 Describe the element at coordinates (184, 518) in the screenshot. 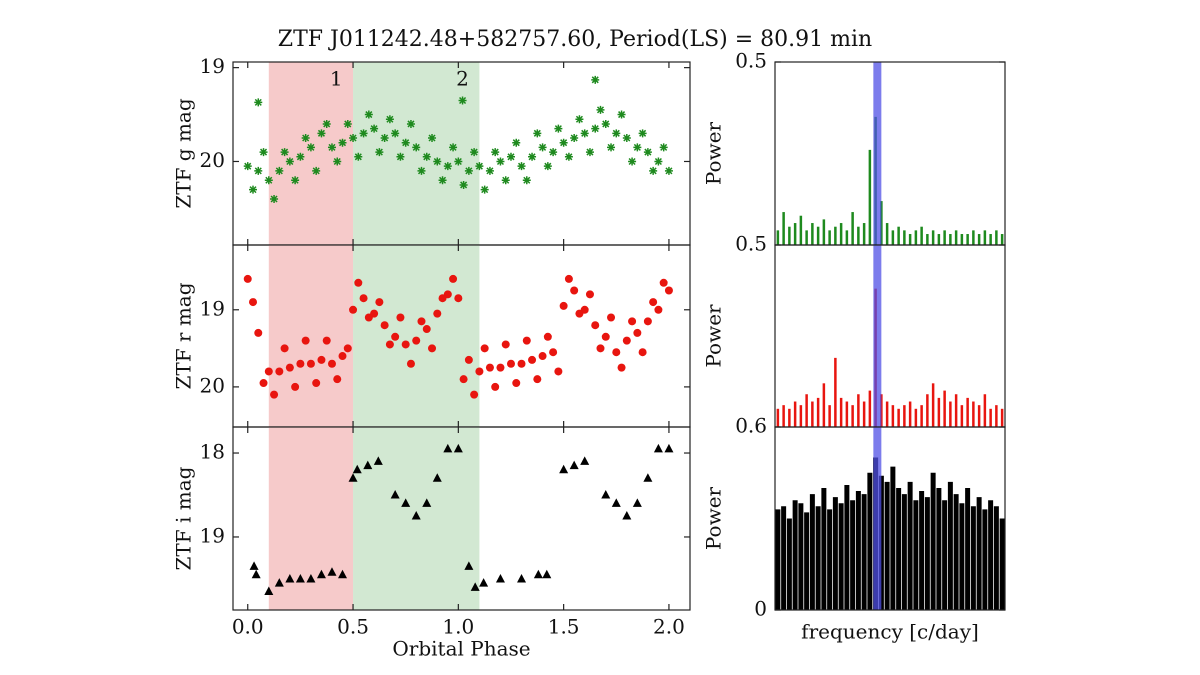

I see `y-axis-label: ZTF i mag` at that location.